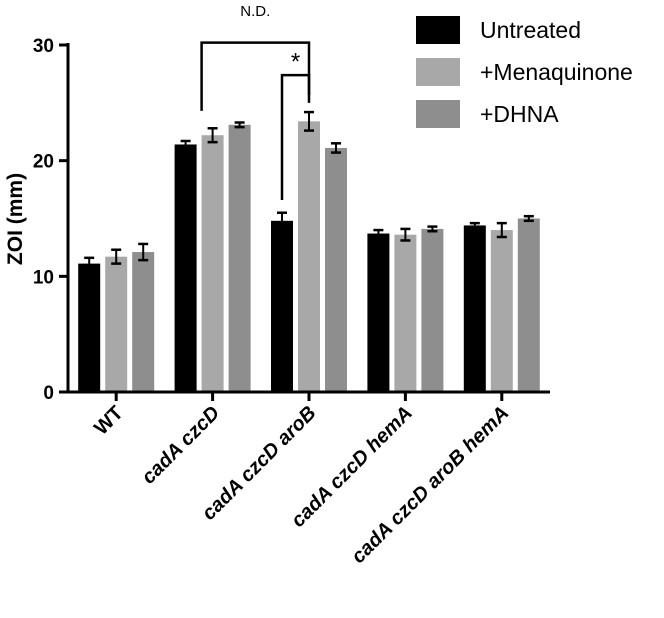  What do you see at coordinates (530, 30) in the screenshot?
I see `legend-label: Untreated` at bounding box center [530, 30].